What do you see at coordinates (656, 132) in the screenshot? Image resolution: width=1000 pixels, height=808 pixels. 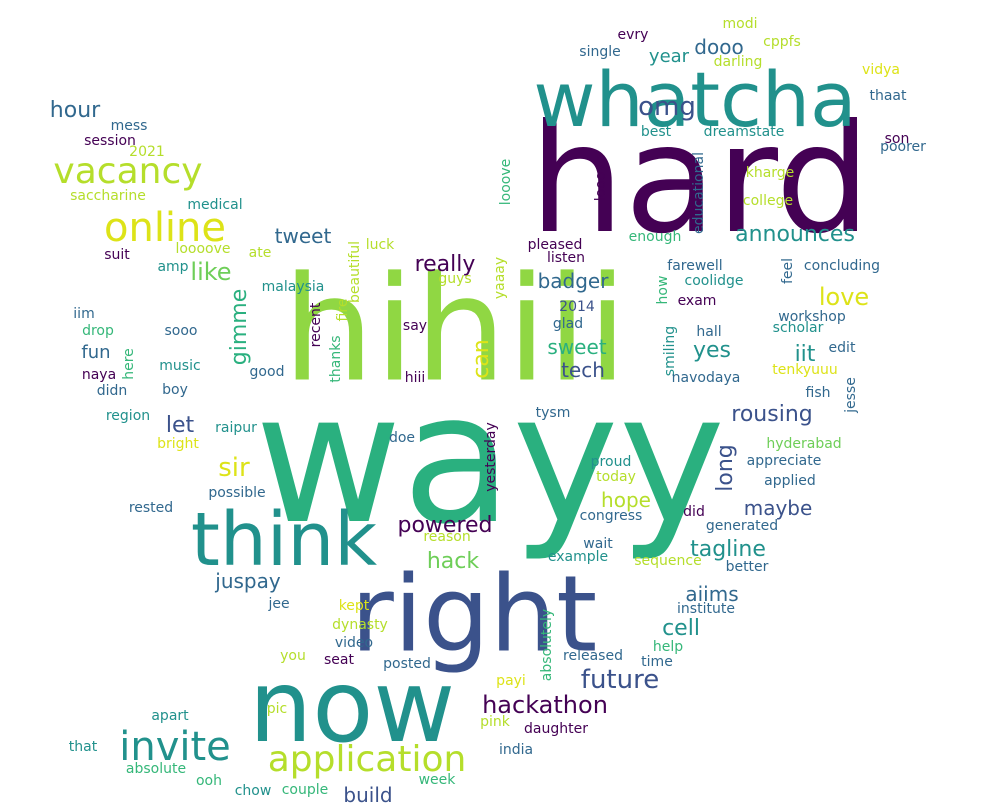 I see `cloud-word: best` at bounding box center [656, 132].